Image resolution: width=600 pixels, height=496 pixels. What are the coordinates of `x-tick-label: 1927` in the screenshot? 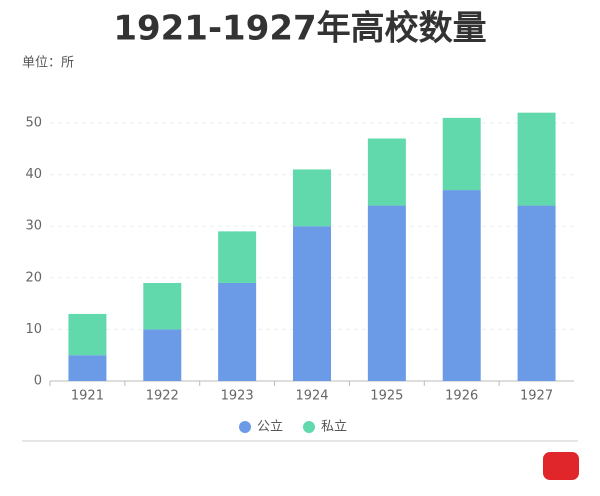 It's located at (536, 396).